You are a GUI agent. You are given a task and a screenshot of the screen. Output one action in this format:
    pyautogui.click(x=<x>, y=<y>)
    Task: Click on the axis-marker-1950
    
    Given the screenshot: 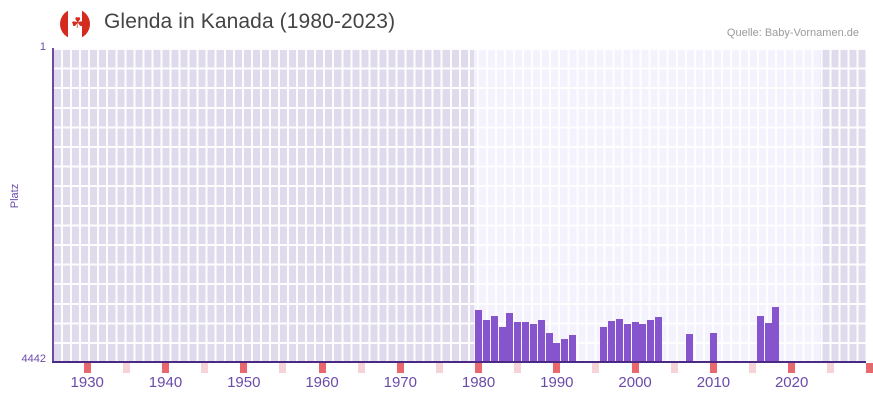 What is the action you would take?
    pyautogui.click(x=244, y=368)
    